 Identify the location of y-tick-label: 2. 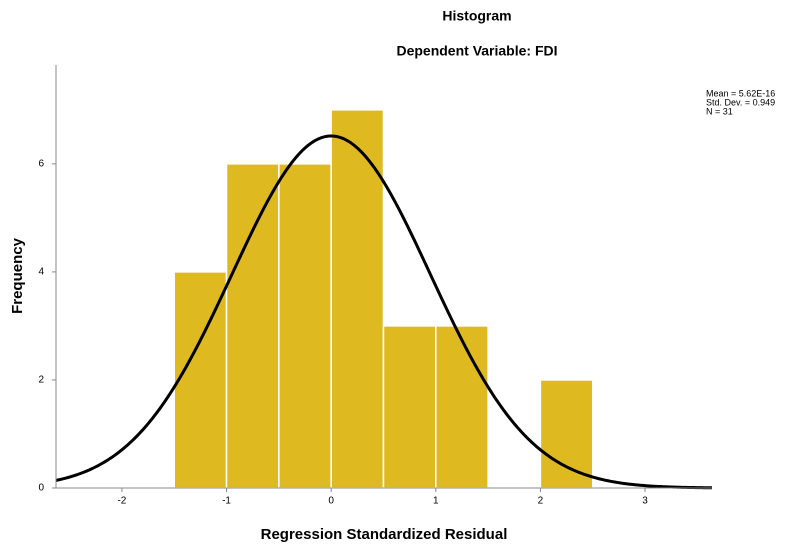
(41, 380).